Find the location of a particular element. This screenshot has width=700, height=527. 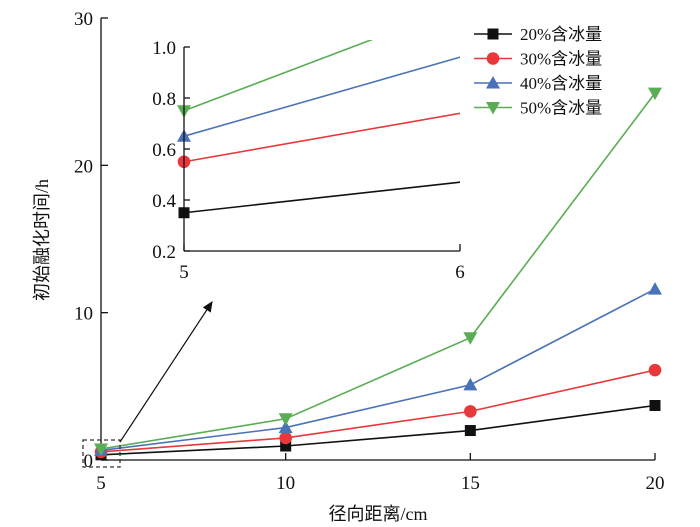

inset-pointer-arrow is located at coordinates (166, 371).